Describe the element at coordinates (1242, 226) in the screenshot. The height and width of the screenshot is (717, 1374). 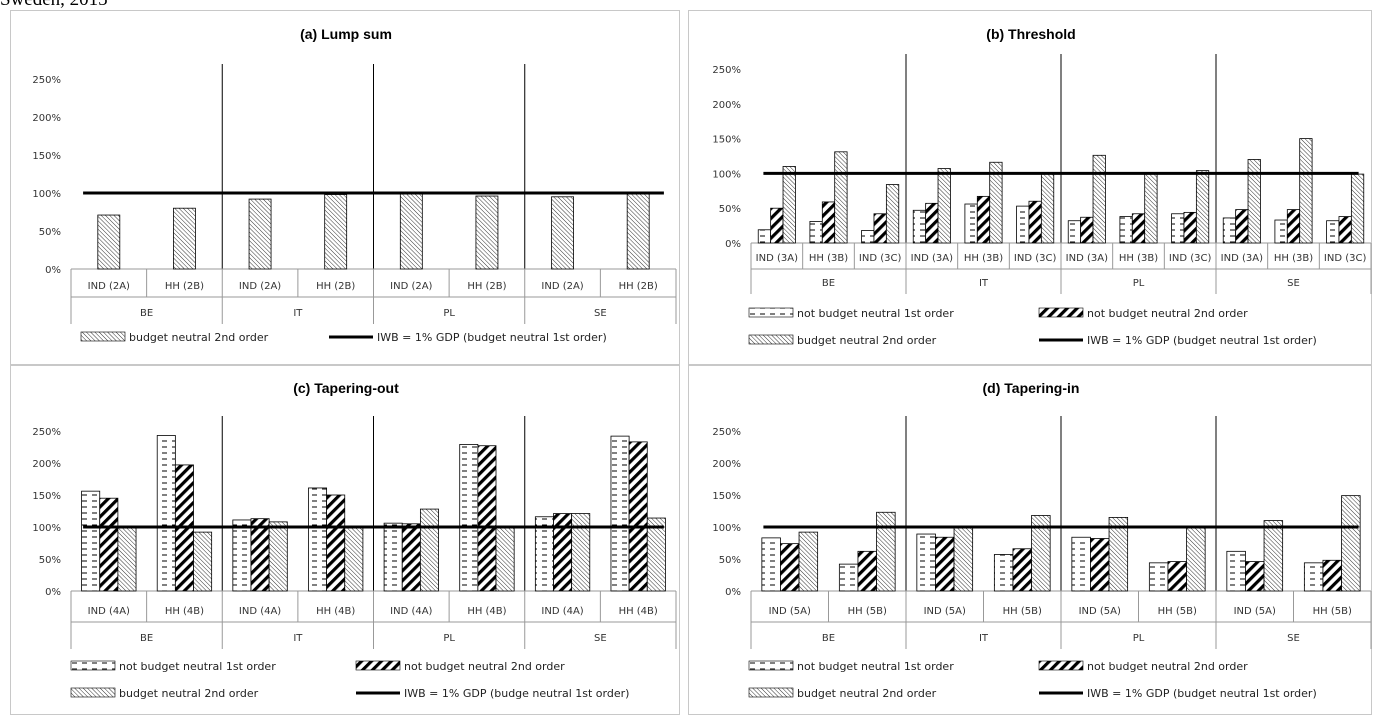
I see `bar-not-budget-neutral-2nd-order-se-ind-3a` at that location.